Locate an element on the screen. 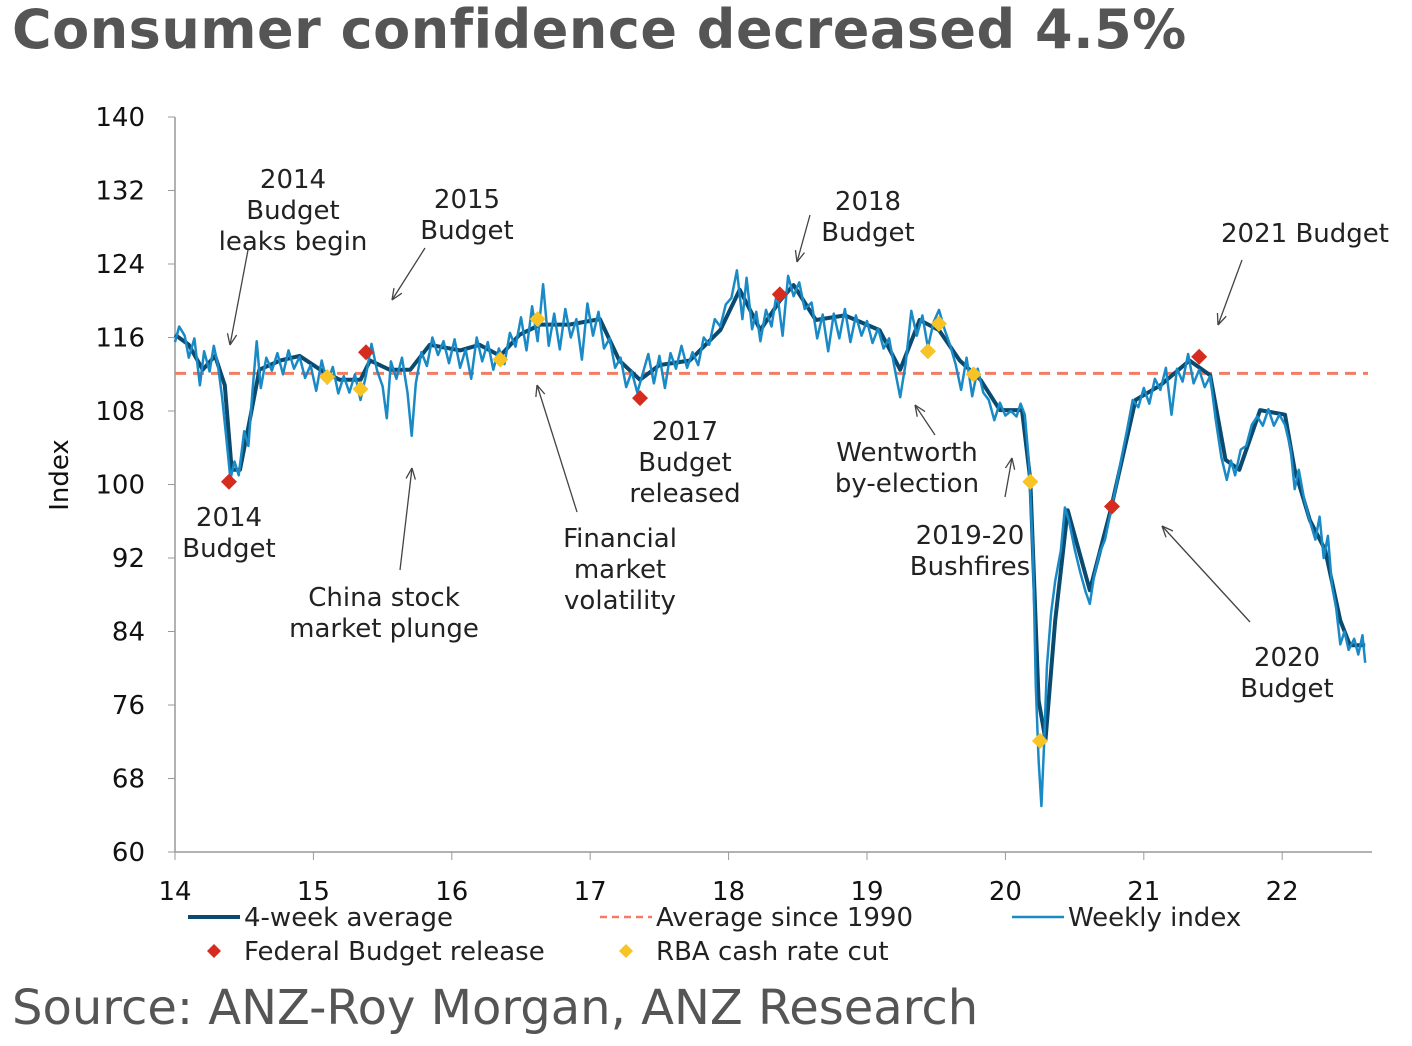 The image size is (1412, 1046). x-tick-label: 14 is located at coordinates (174, 892).